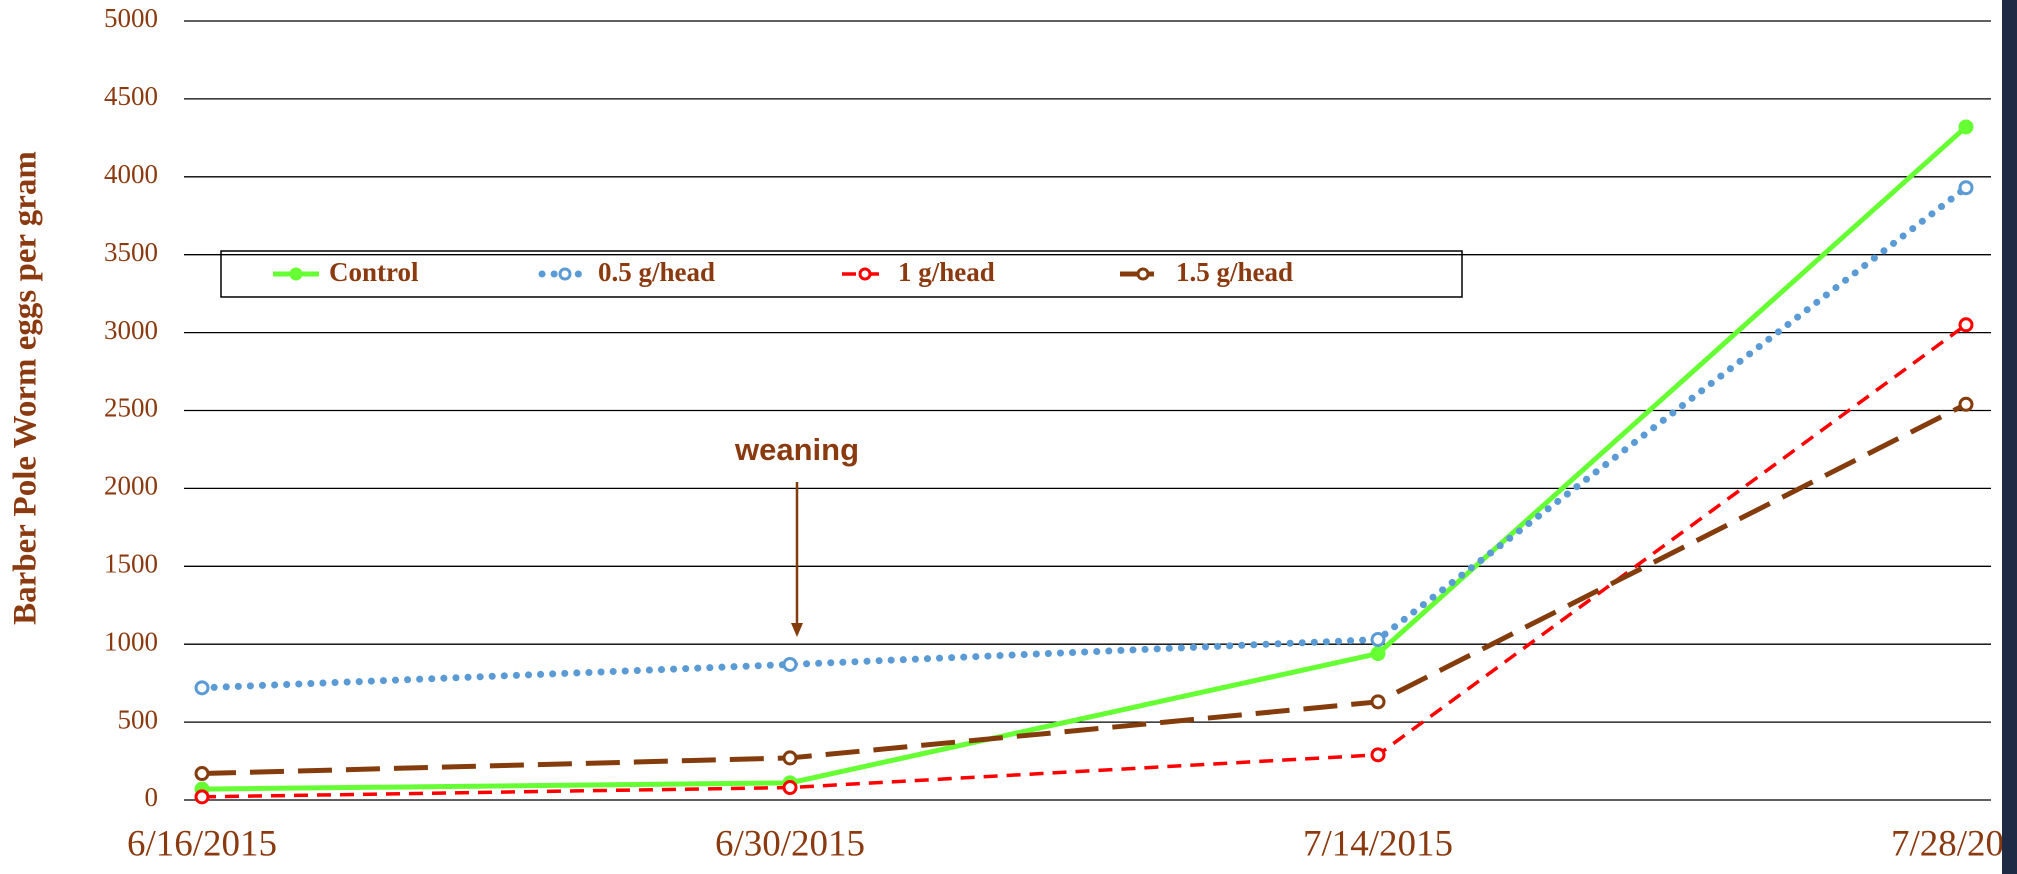  What do you see at coordinates (131, 408) in the screenshot?
I see `y-tick-label: 2500` at bounding box center [131, 408].